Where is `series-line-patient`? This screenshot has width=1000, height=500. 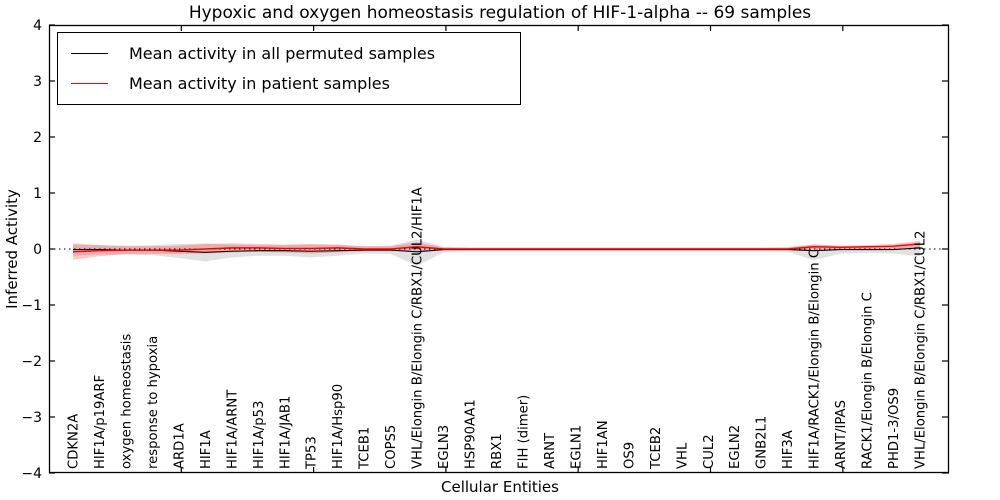
series-line-patient is located at coordinates (496, 248).